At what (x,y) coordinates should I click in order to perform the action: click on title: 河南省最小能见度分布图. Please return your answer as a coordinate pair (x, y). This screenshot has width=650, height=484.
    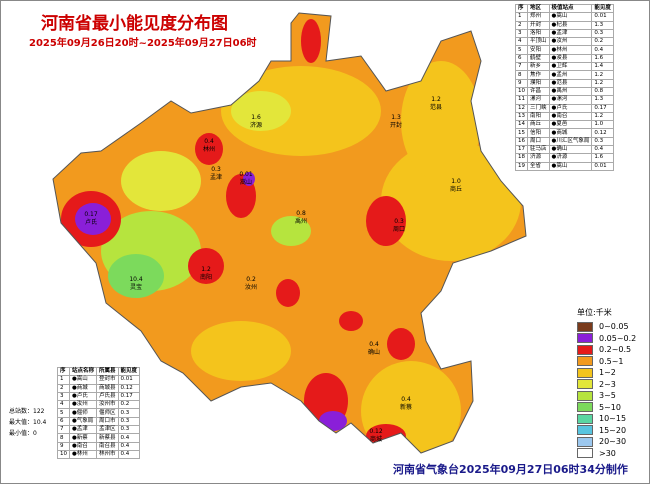
    Looking at the image, I should click on (134, 24).